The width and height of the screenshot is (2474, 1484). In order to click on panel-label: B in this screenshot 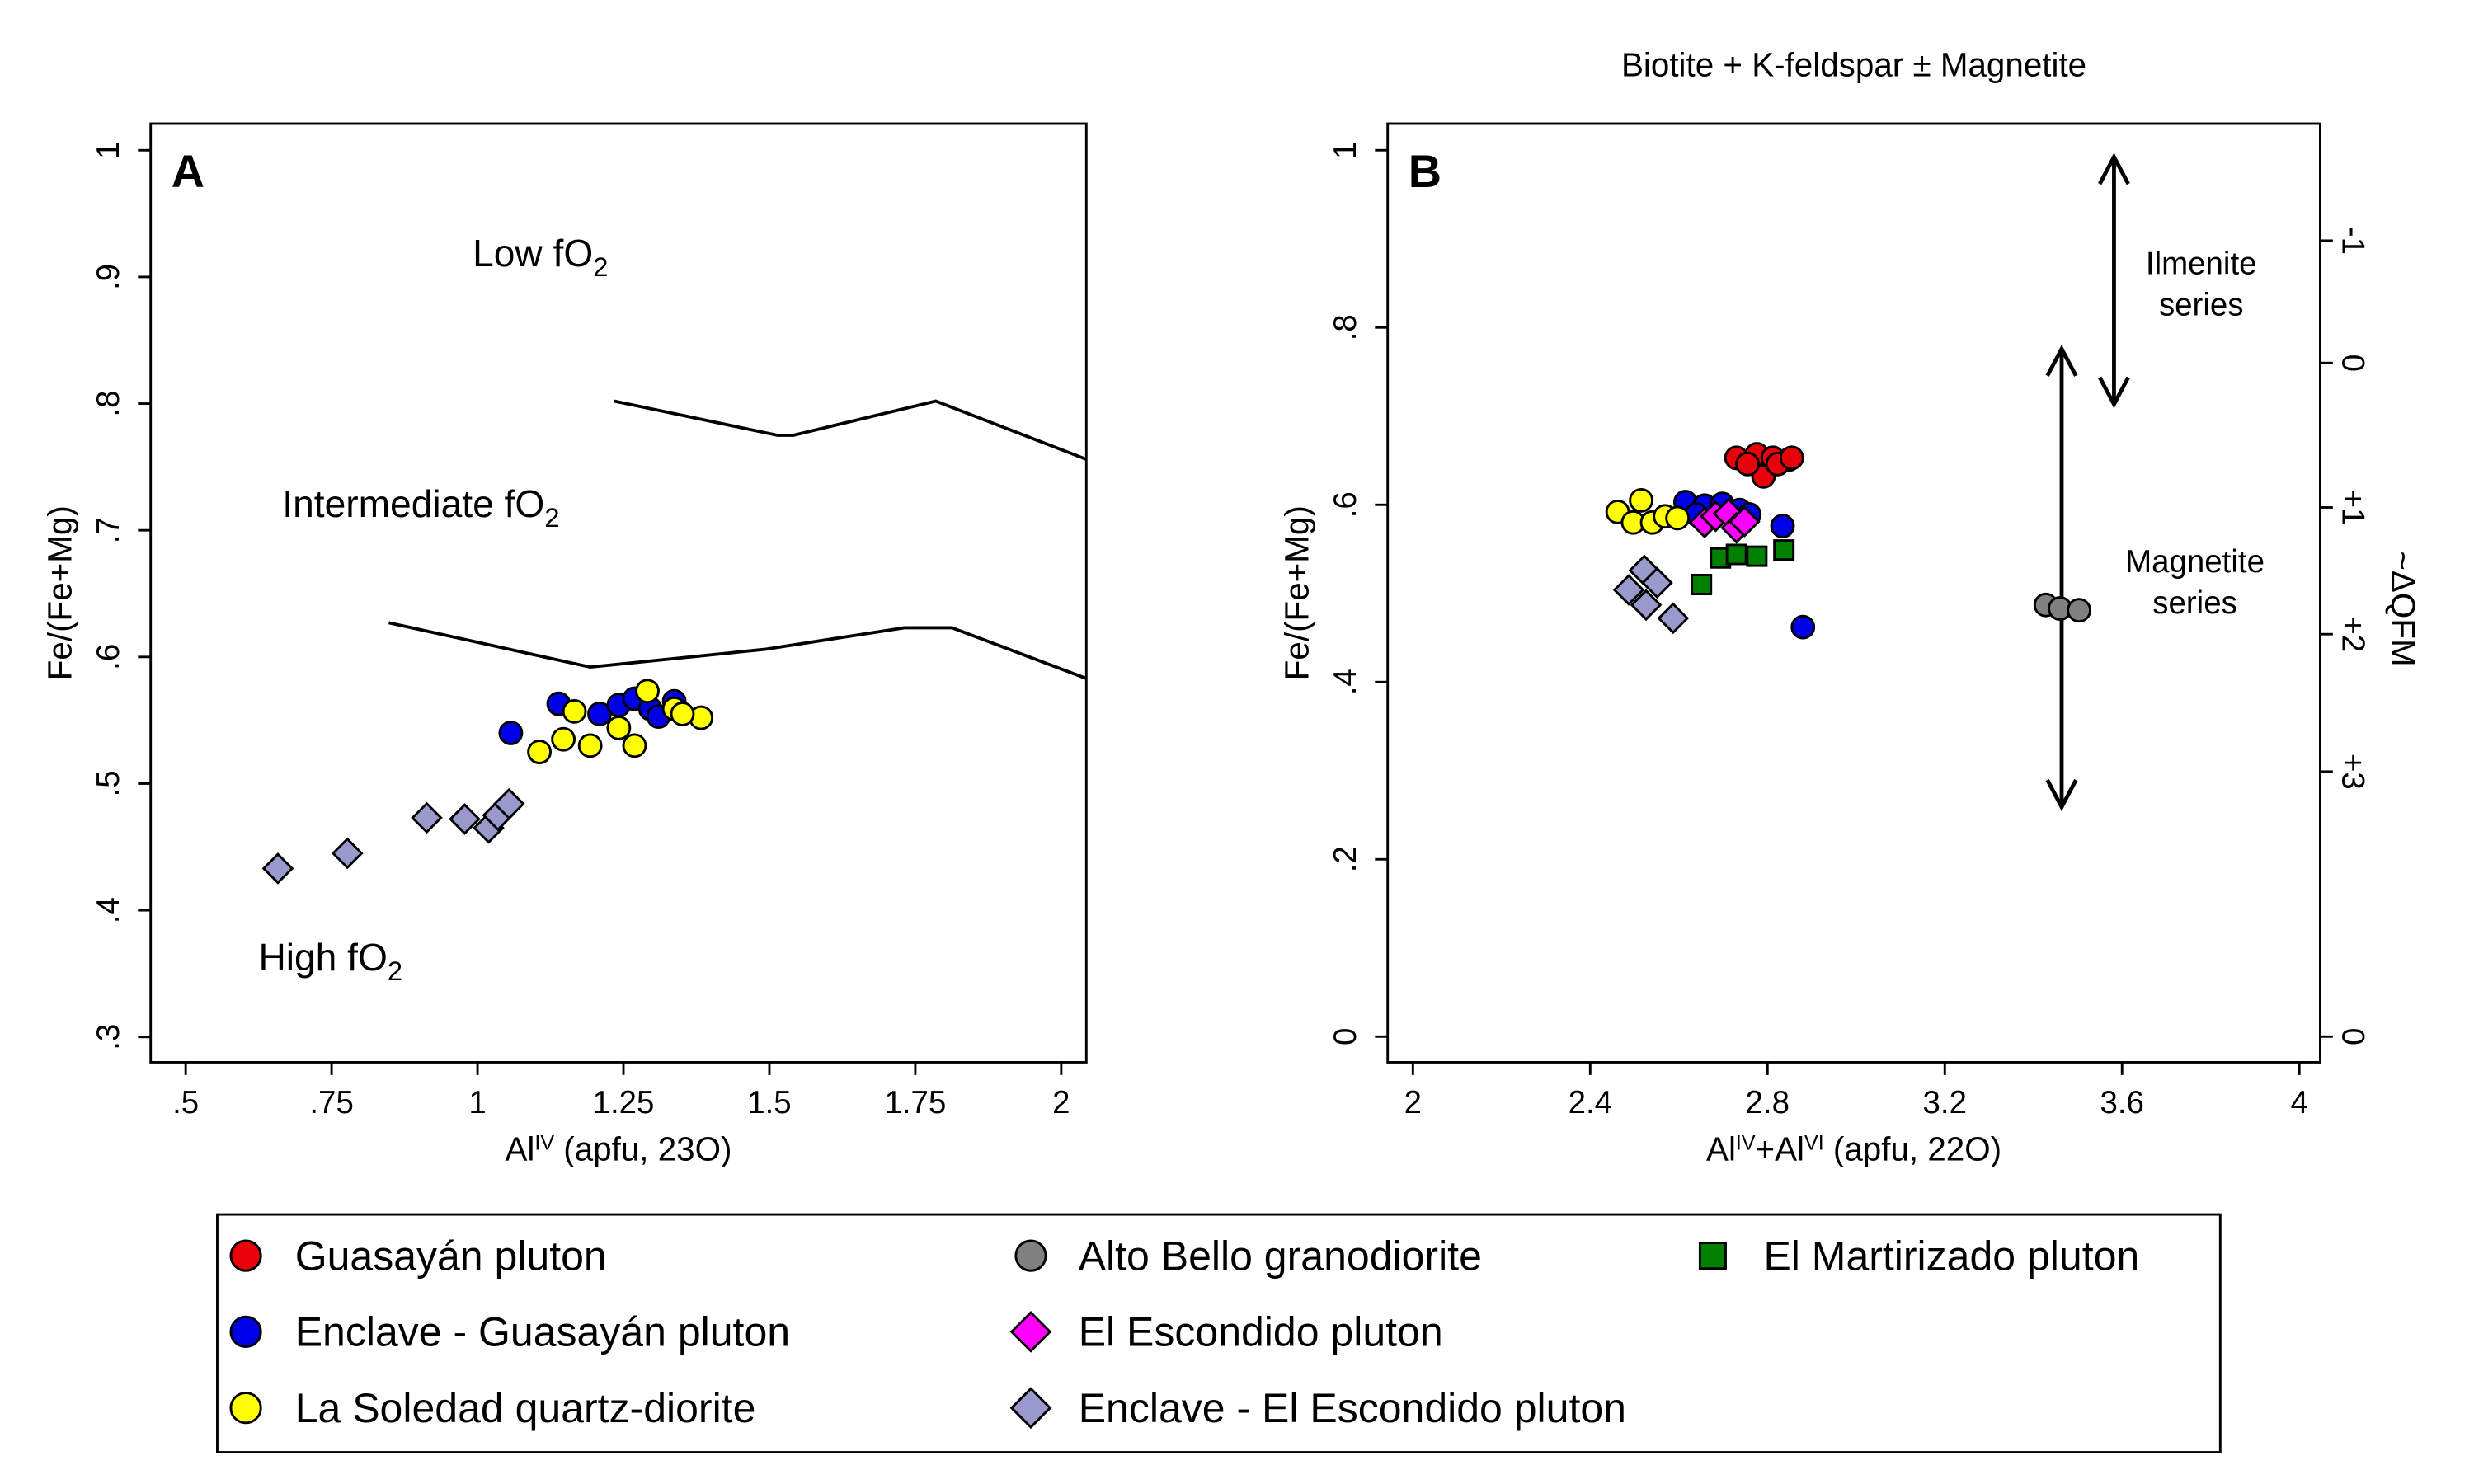, I will do `click(1425, 171)`.